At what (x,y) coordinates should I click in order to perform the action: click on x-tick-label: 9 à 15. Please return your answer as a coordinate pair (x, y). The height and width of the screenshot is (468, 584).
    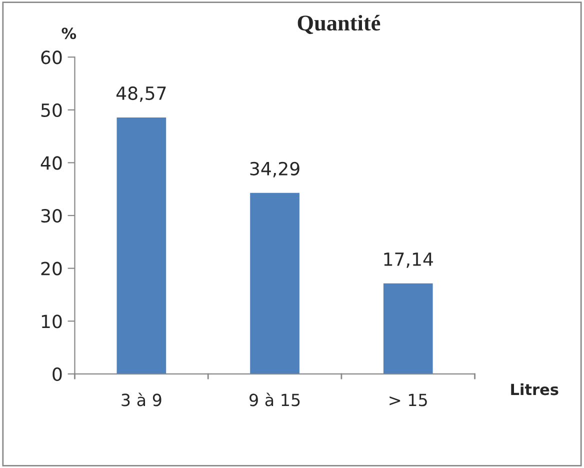
    Looking at the image, I should click on (275, 399).